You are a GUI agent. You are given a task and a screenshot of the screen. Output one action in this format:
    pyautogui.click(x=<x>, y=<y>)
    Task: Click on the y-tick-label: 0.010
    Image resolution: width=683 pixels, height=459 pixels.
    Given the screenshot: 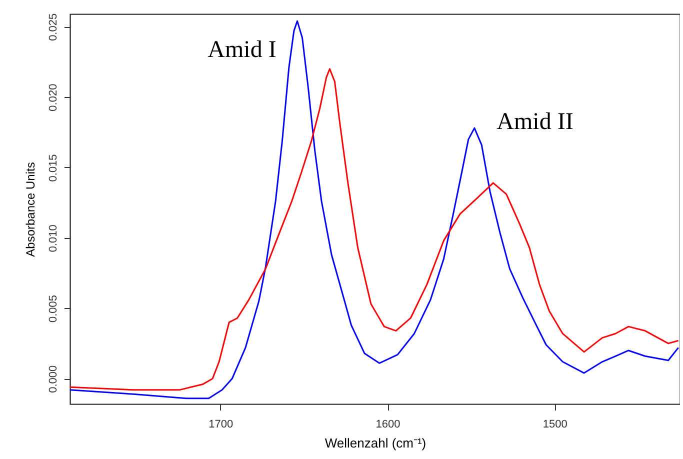 What is the action you would take?
    pyautogui.click(x=54, y=238)
    